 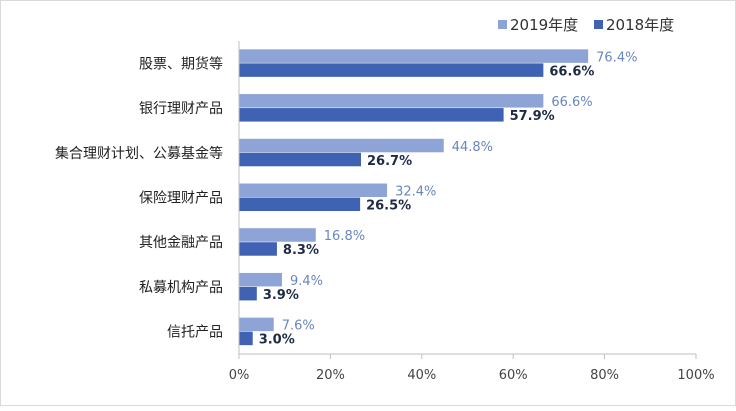 I want to click on category-label: 其他金融产品, so click(x=181, y=243).